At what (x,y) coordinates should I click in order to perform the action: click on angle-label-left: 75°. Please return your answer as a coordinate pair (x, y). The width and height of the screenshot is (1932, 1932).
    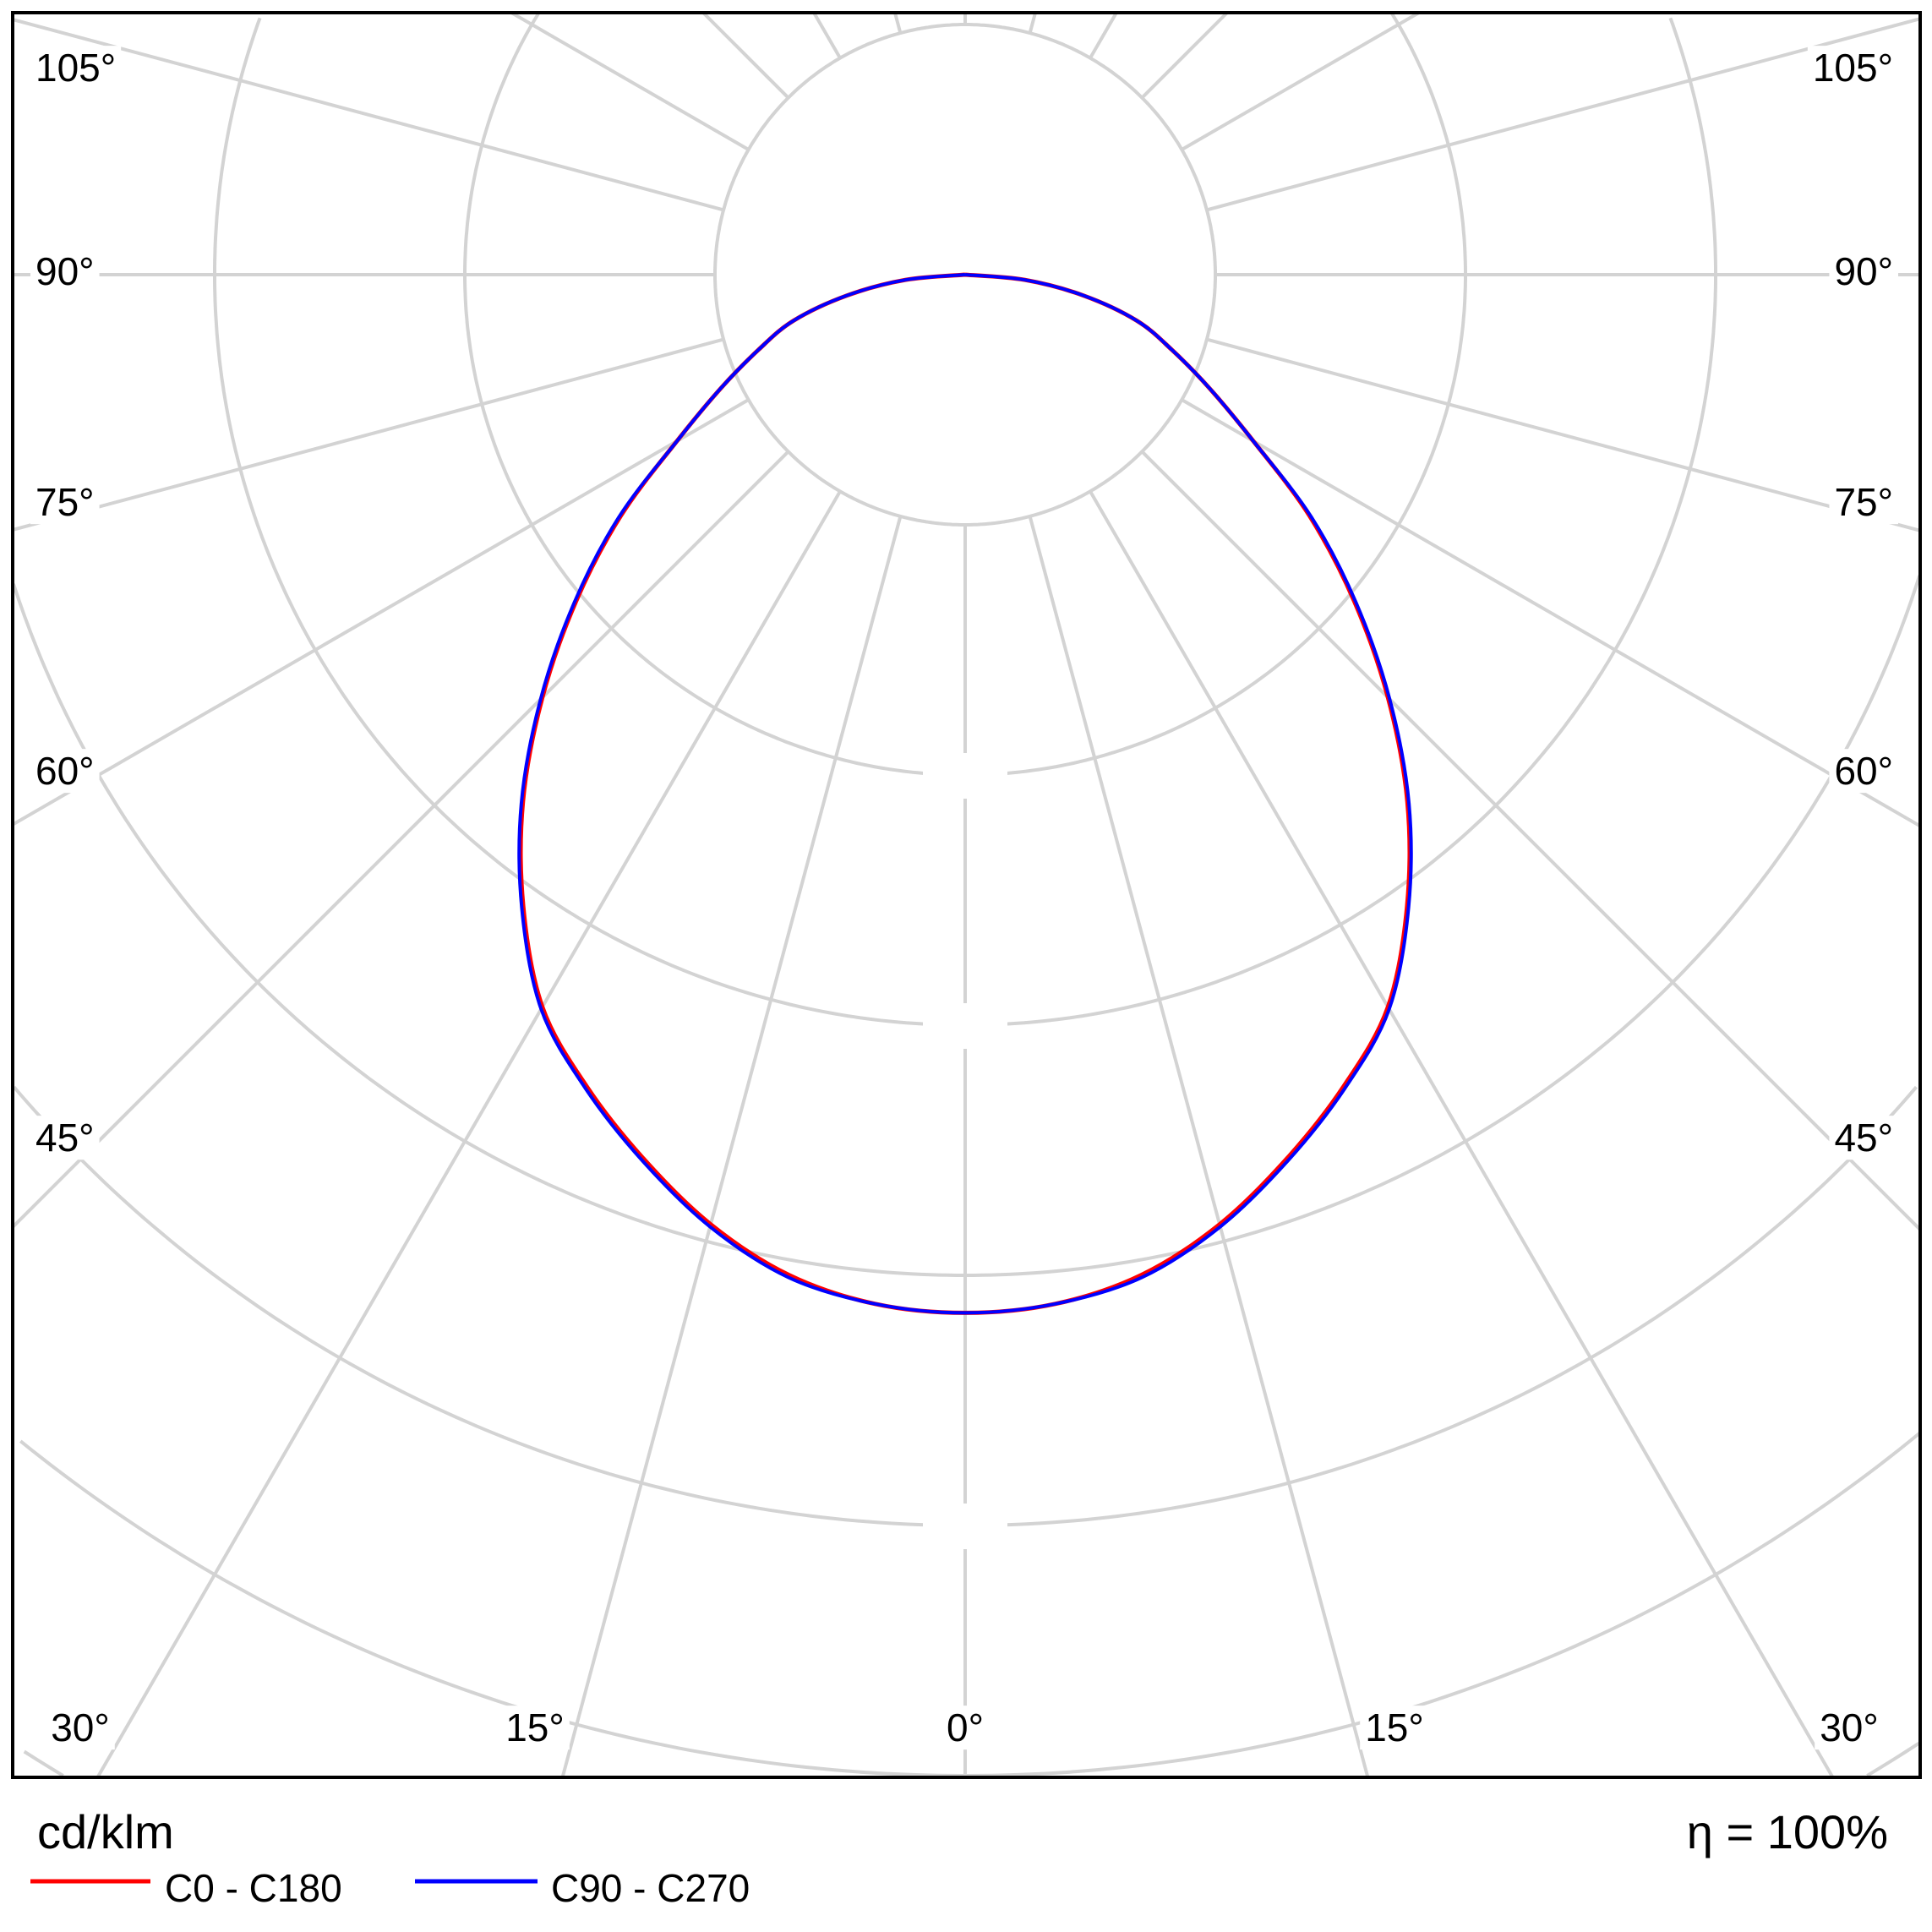
    Looking at the image, I should click on (65, 502).